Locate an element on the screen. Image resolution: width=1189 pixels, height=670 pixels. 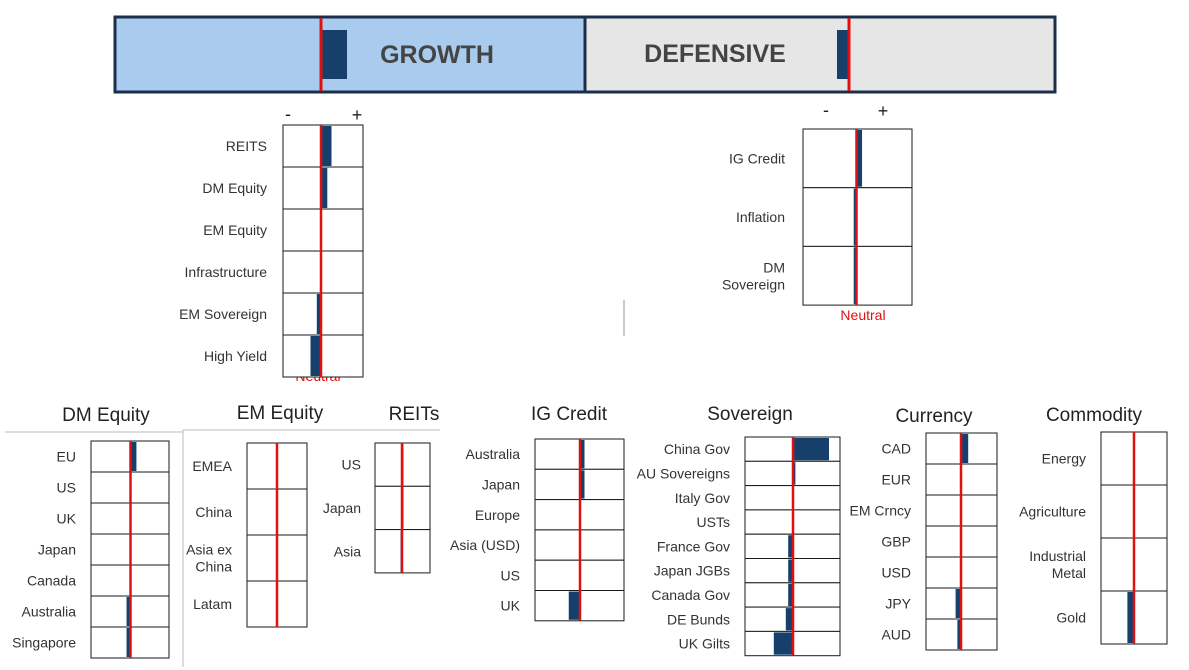
panel-defensive: IG Credit Inflation DM Sovereign is located at coordinates (817, 217).